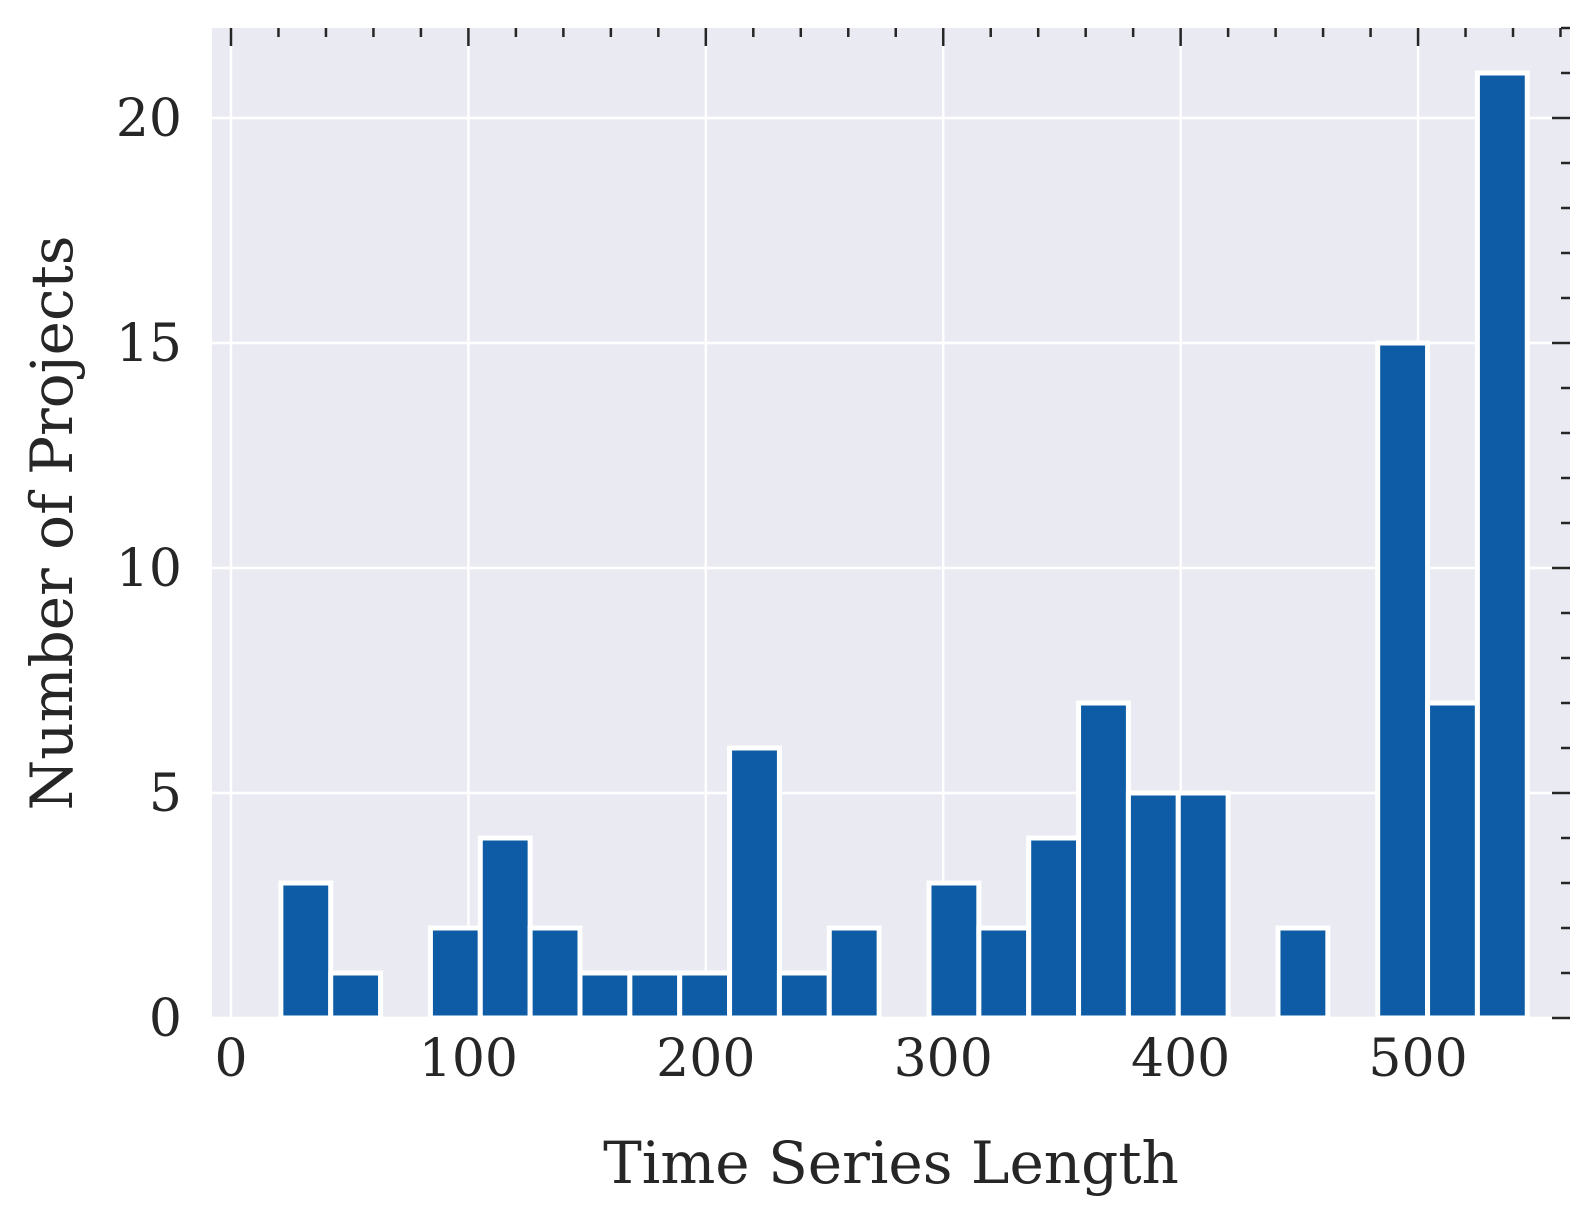 This screenshot has height=1216, width=1589. Describe the element at coordinates (149, 344) in the screenshot. I see `y-tick-label: 15` at that location.